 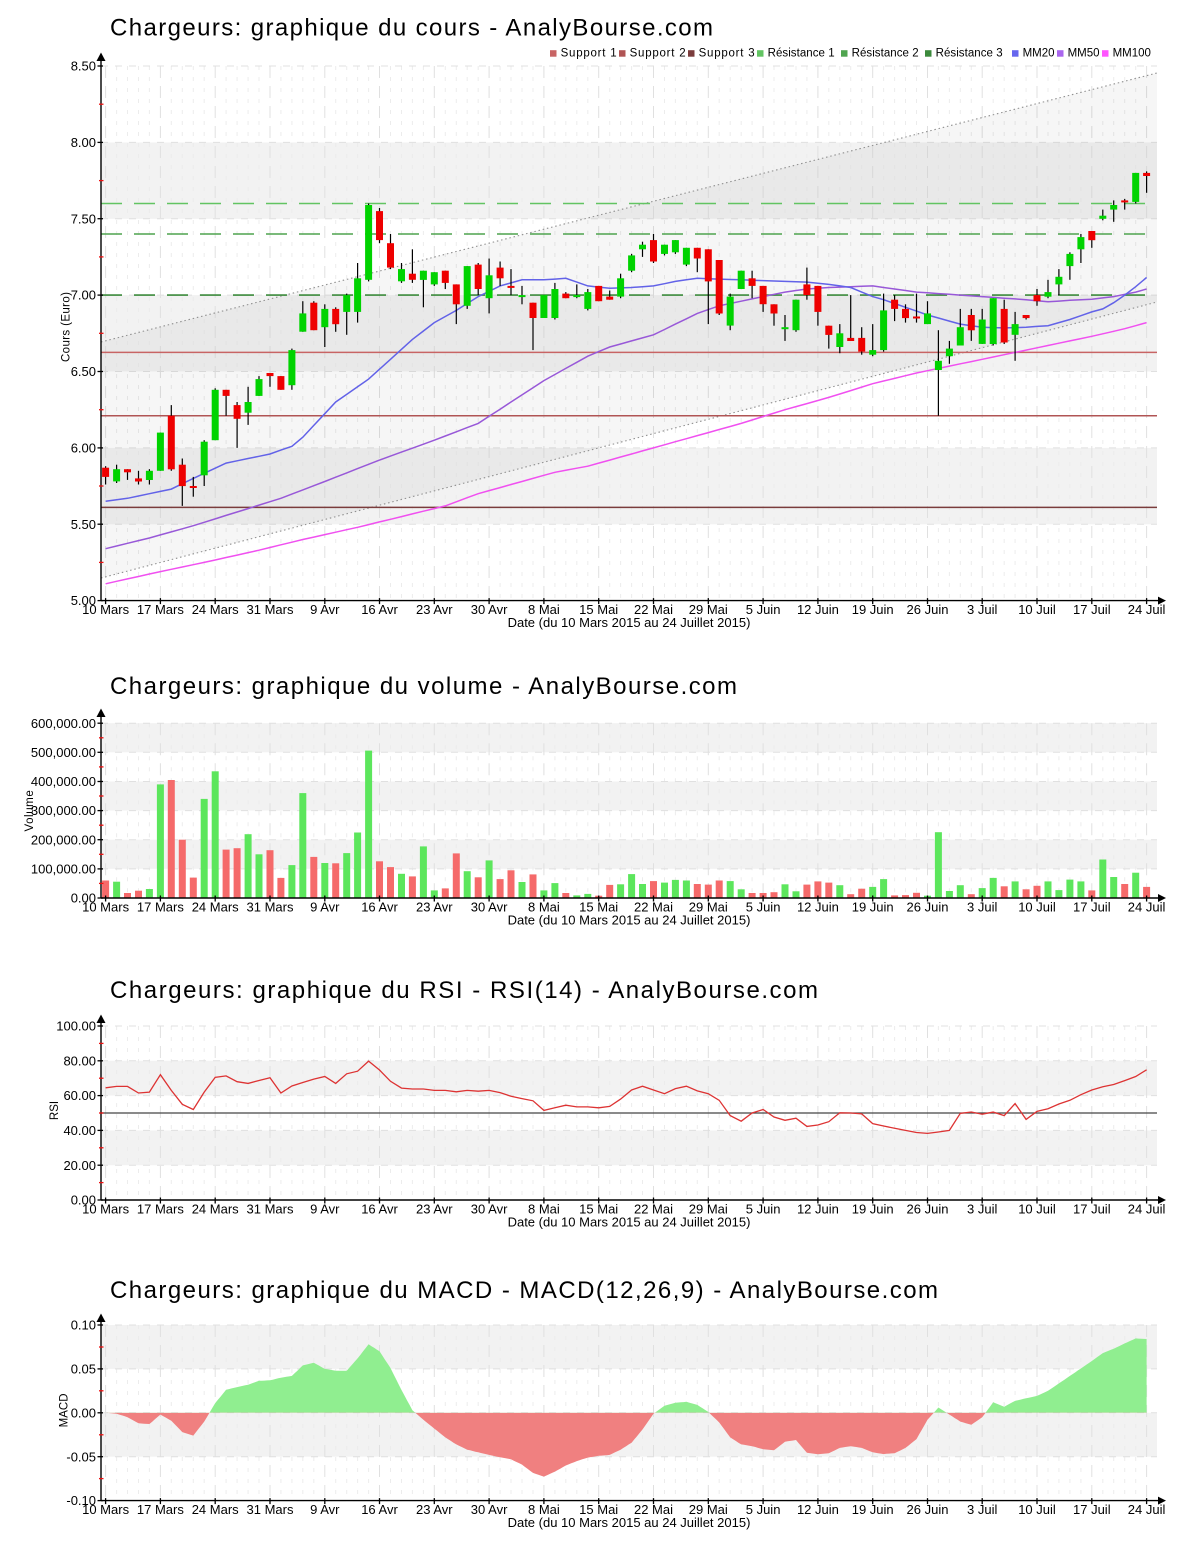 What do you see at coordinates (885, 54) in the screenshot?
I see `svg-text: Résistance 2` at bounding box center [885, 54].